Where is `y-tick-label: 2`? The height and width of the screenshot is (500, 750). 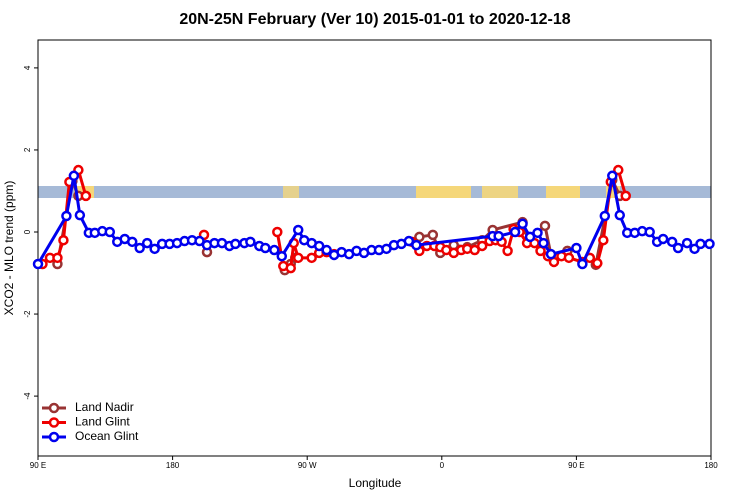
y-tick-label: 2 is located at coordinates (27, 149).